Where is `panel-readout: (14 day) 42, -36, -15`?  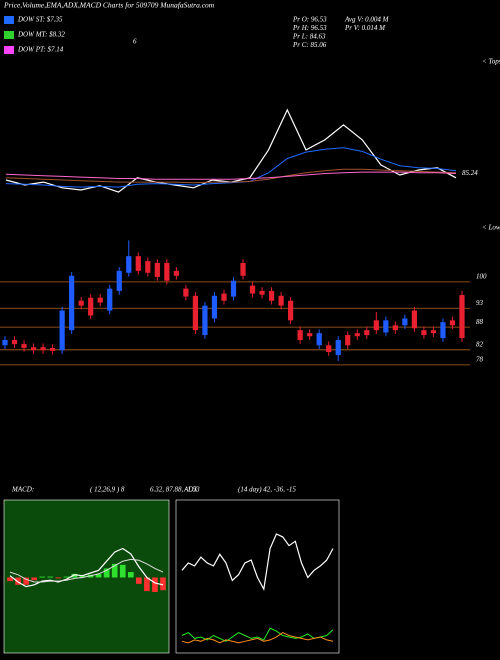 panel-readout: (14 day) 42, -36, -15 is located at coordinates (267, 490).